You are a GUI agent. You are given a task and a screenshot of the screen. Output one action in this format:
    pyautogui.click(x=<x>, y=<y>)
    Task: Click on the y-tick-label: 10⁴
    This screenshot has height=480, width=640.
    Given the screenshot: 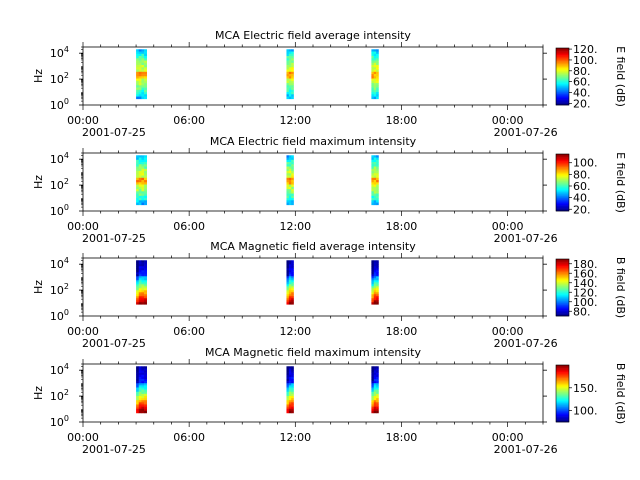 What is the action you would take?
    pyautogui.click(x=59, y=158)
    